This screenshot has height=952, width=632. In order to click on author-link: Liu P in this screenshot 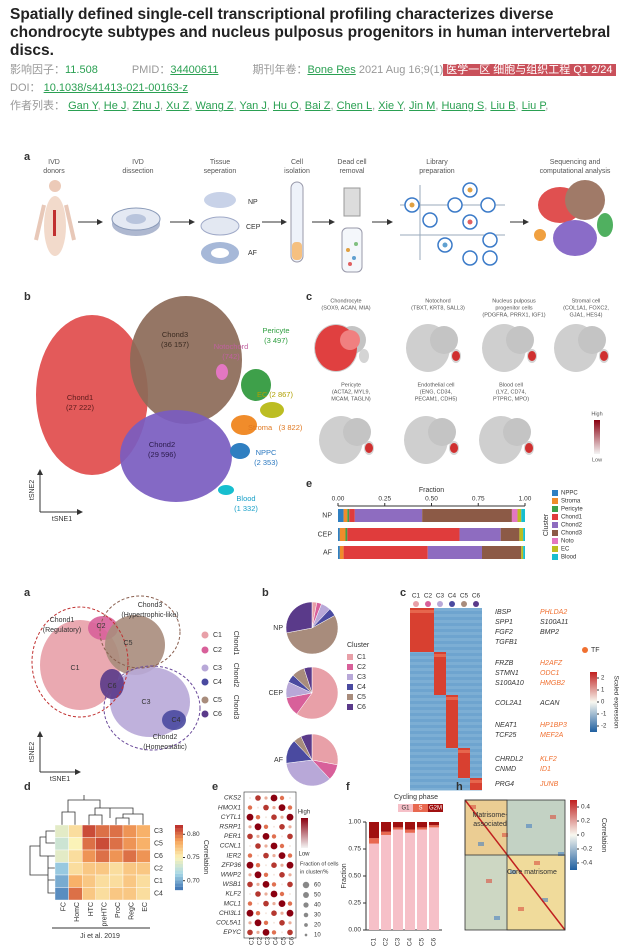, I will do `click(533, 106)`.